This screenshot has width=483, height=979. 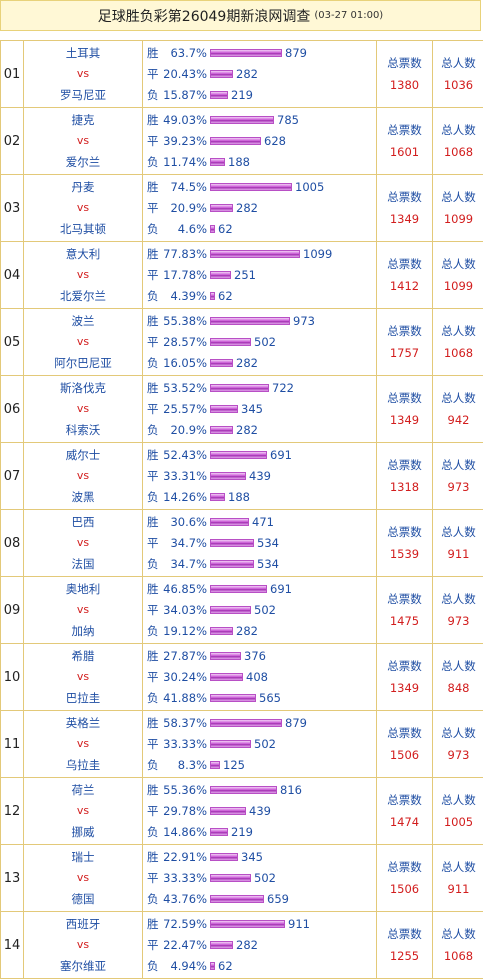 I want to click on home-team-link: 捷克, so click(x=83, y=120).